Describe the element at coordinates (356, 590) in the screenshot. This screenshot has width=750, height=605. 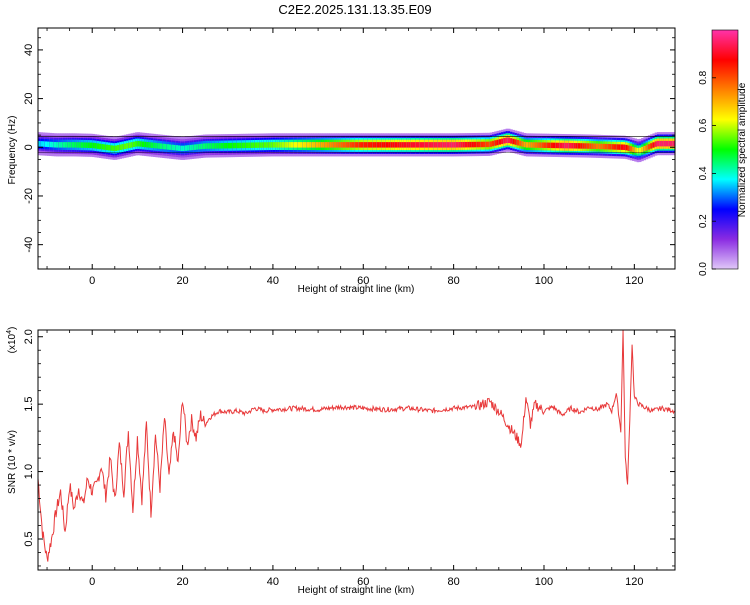
I see `snr-x-axis-label: Height of straight line (km)` at that location.